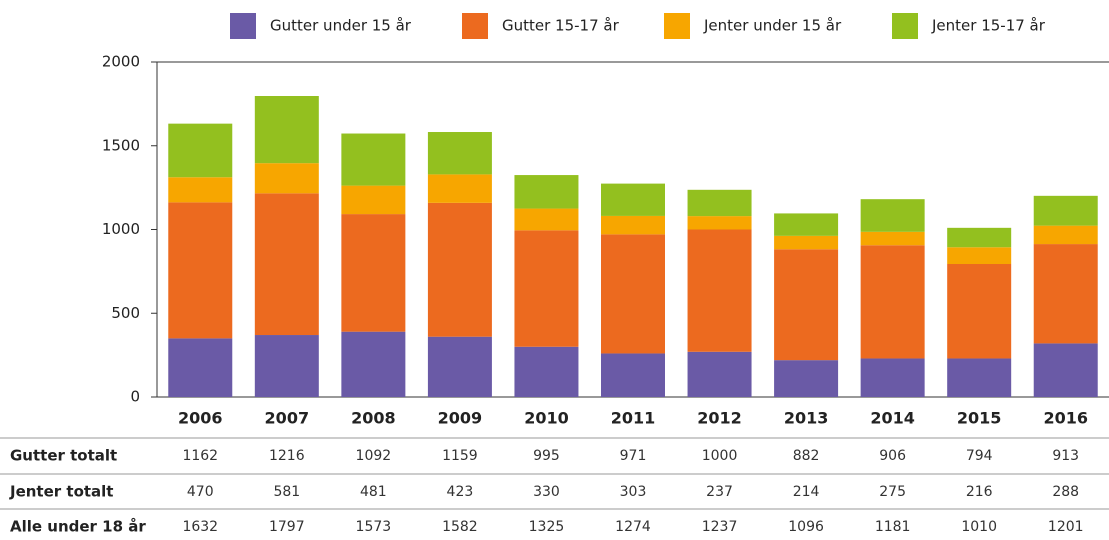  Describe the element at coordinates (286, 492) in the screenshot. I see `table-cell: 581` at that location.